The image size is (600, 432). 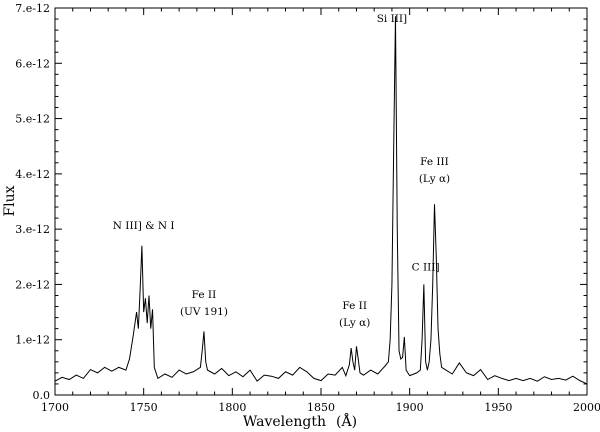 I want to click on x-tick-label: 1750, so click(x=144, y=407).